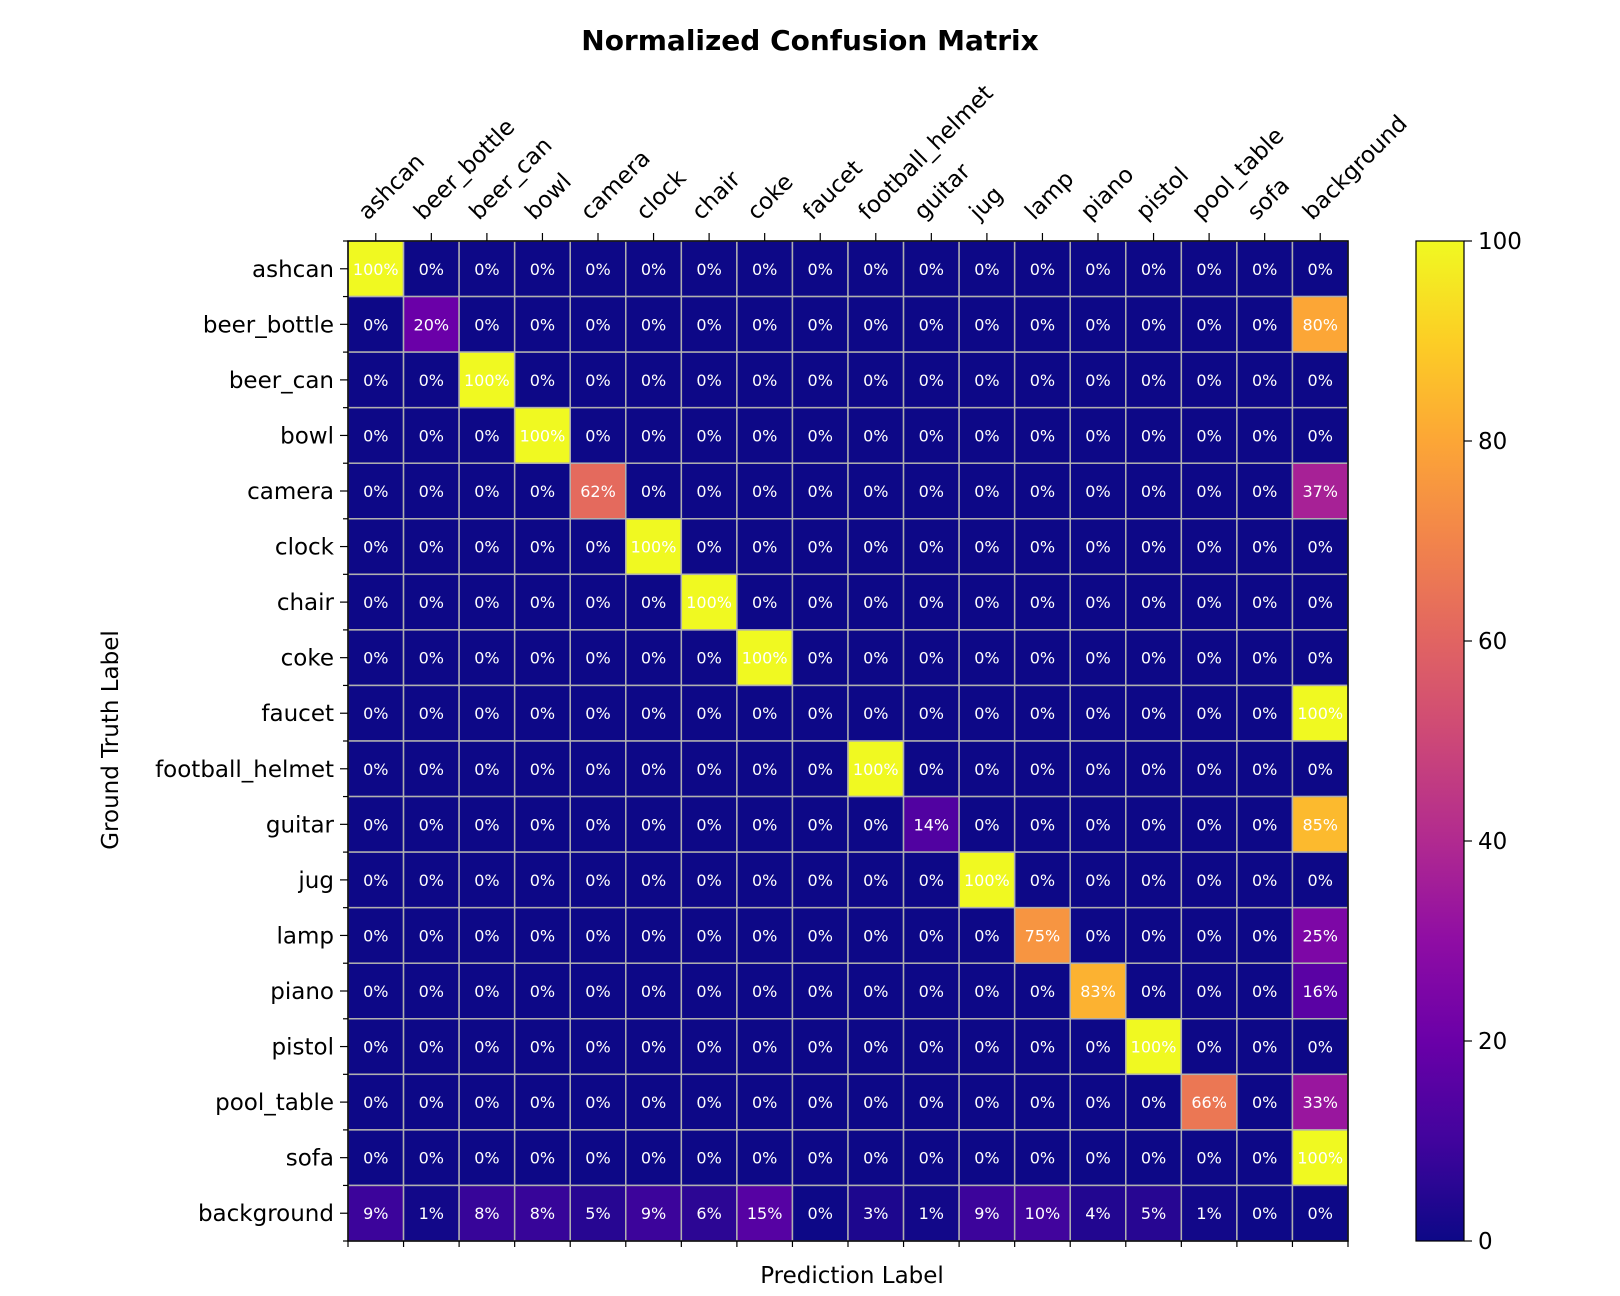 Image resolution: width=1620 pixels, height=1296 pixels. What do you see at coordinates (306, 603) in the screenshot?
I see `y-tick-label: chair` at bounding box center [306, 603].